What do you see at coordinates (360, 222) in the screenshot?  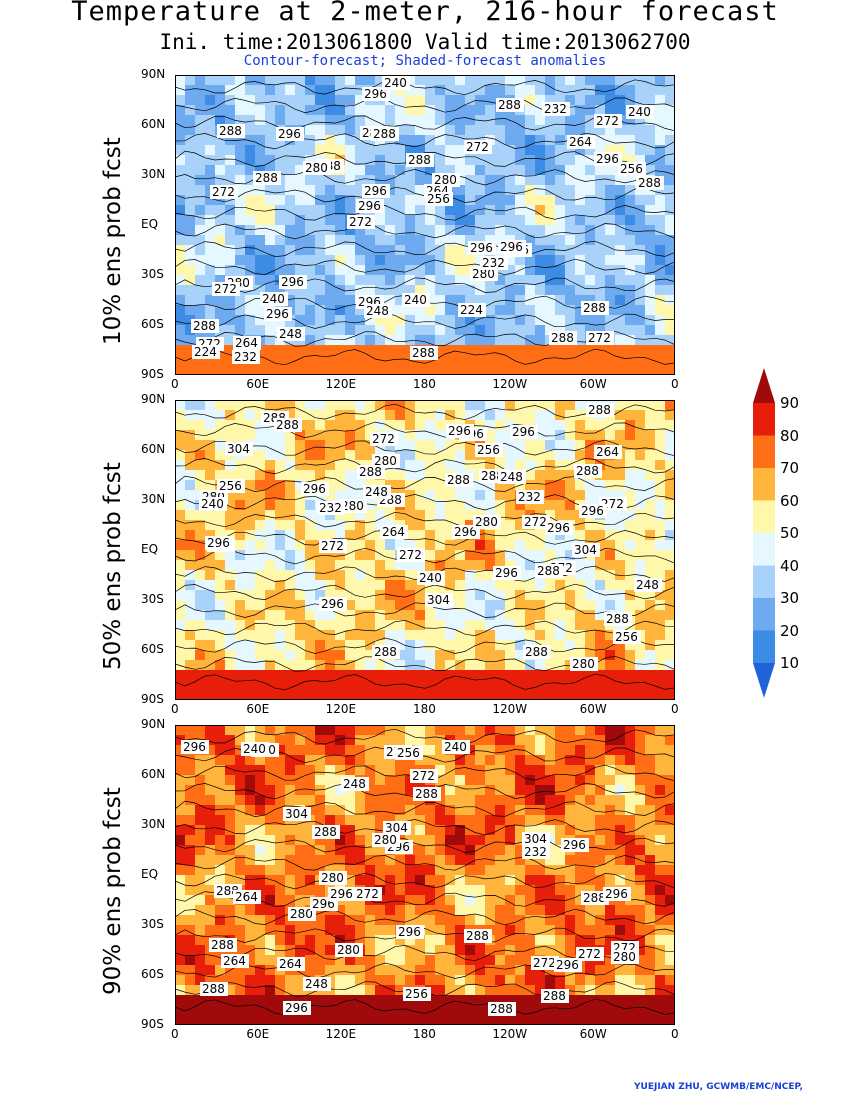 I see `contour-label: 272` at bounding box center [360, 222].